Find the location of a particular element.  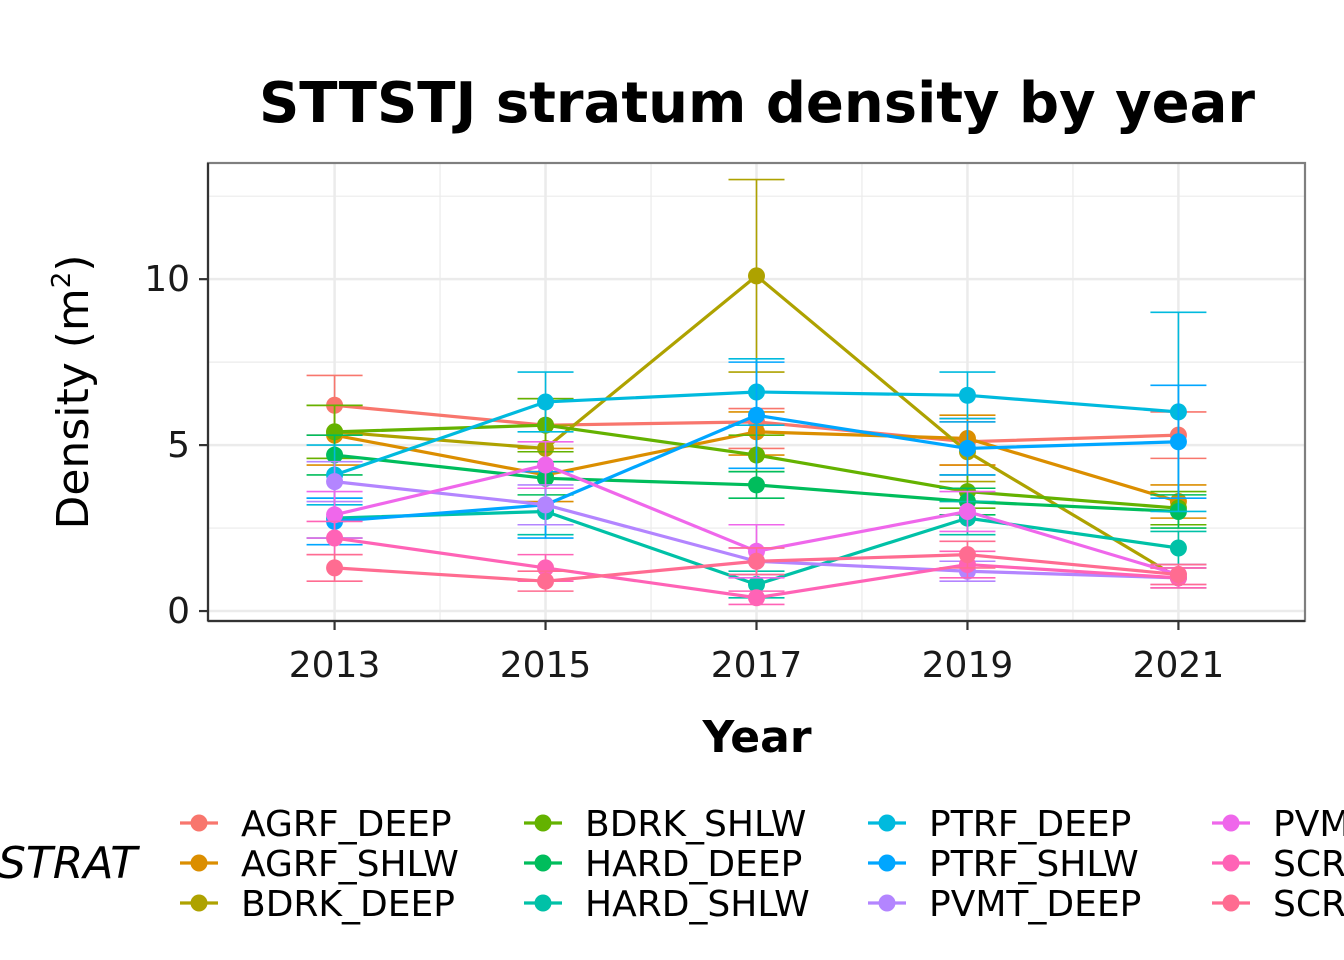

legend-title: STRAT is located at coordinates (70, 863).